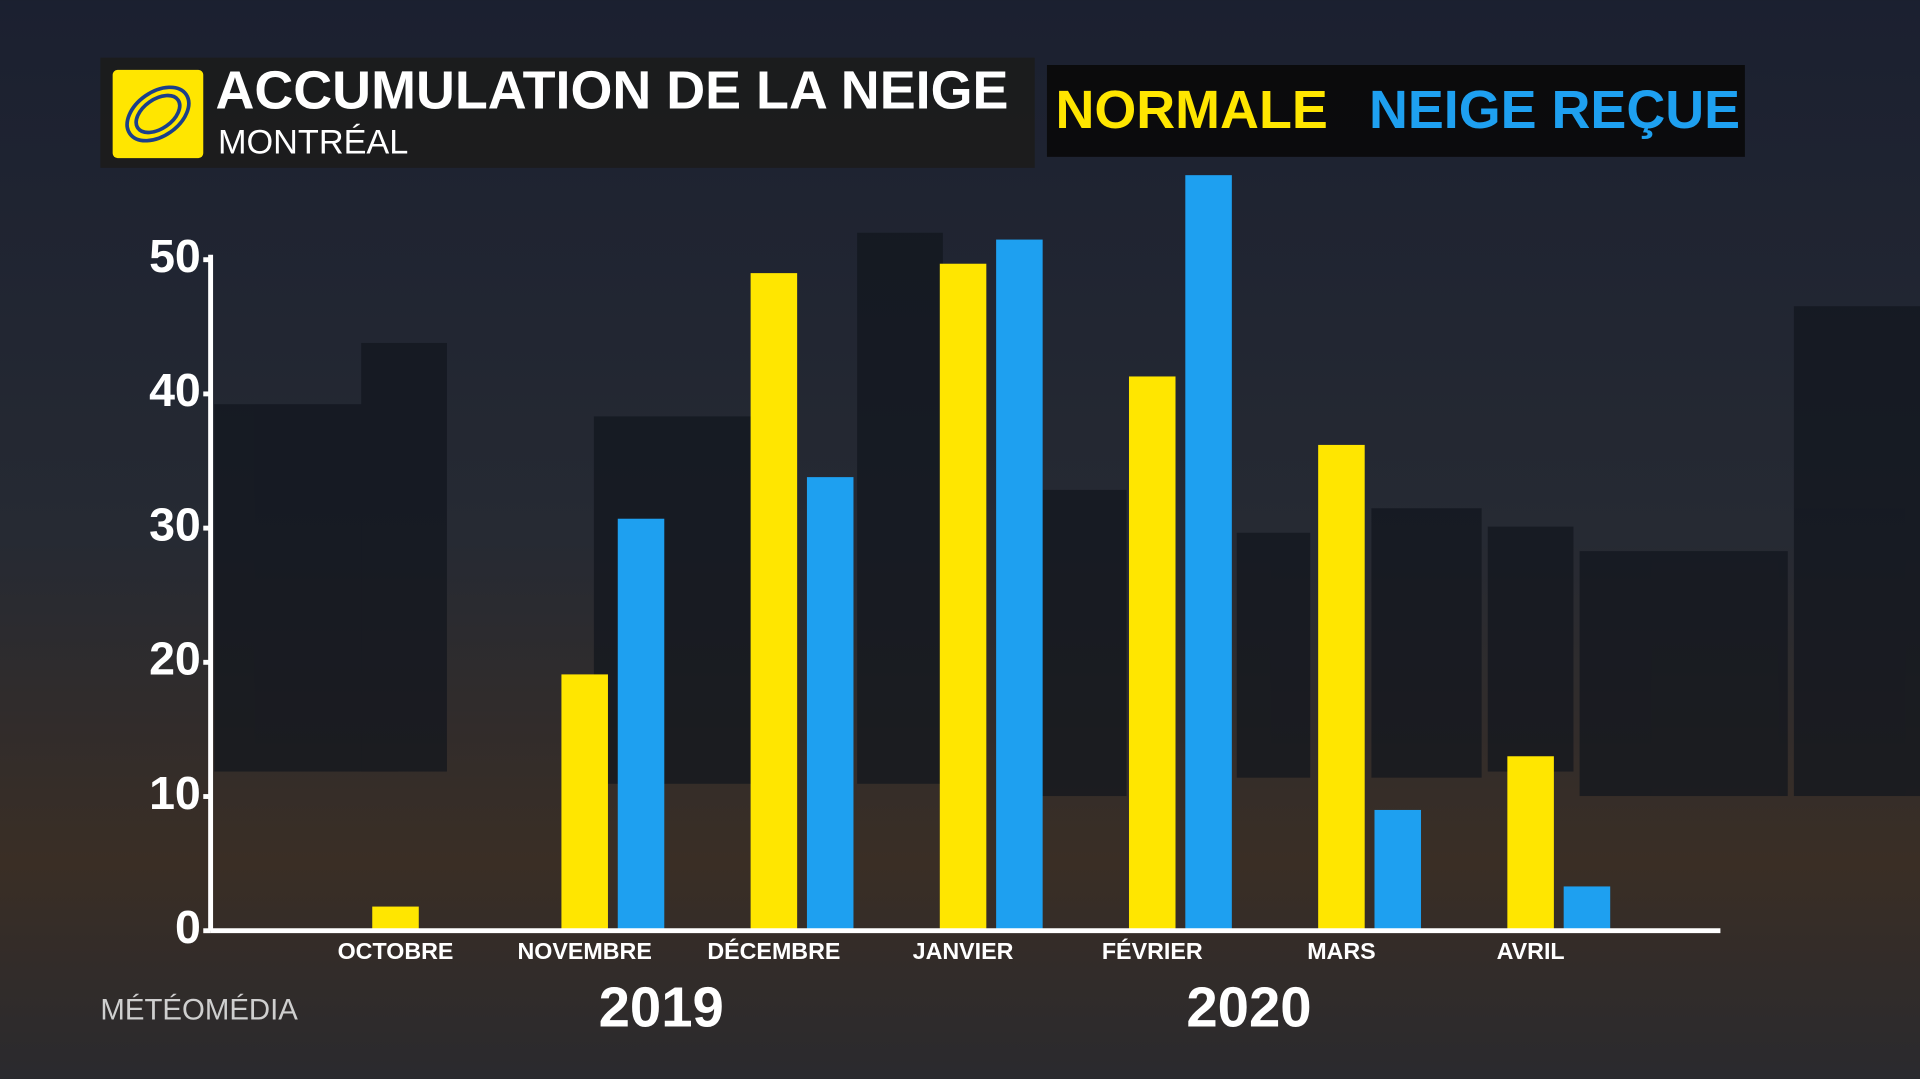  I want to click on x-tick-label: JANVIER, so click(963, 951).